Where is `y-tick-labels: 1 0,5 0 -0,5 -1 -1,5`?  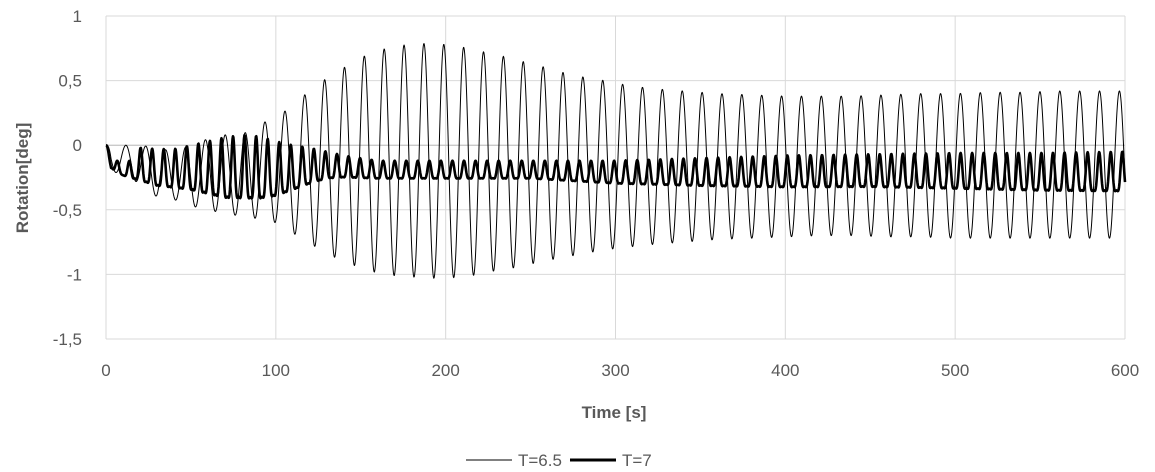
y-tick-labels: 1 0,5 0 -0,5 -1 -1,5 is located at coordinates (67, 178).